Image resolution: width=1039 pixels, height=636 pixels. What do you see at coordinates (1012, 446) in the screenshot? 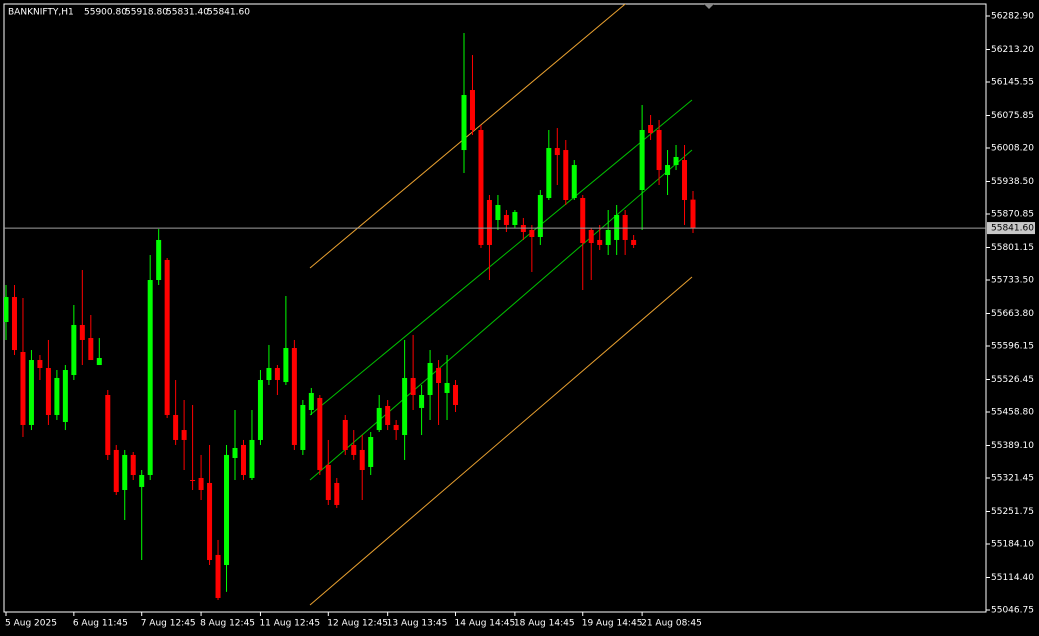
I see `y-tick-label: 55389.10` at bounding box center [1012, 446].